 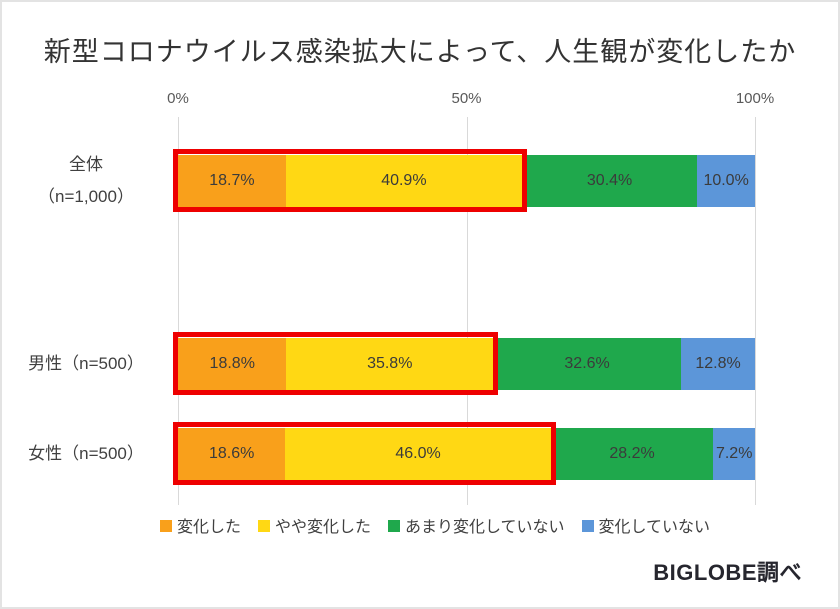 I want to click on category-label-line: 女性（n=500）, so click(x=86, y=453).